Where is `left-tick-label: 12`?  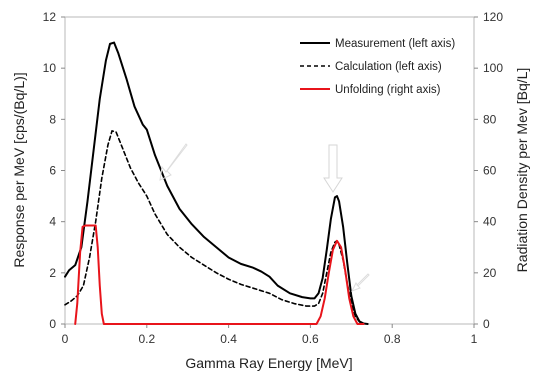
left-tick-label: 12 is located at coordinates (50, 17).